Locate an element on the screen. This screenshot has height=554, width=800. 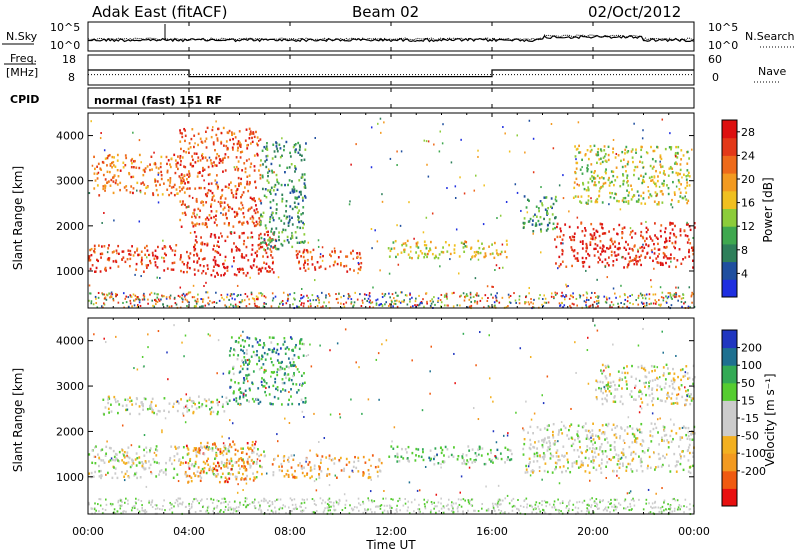
freq-line is located at coordinates (391, 73).